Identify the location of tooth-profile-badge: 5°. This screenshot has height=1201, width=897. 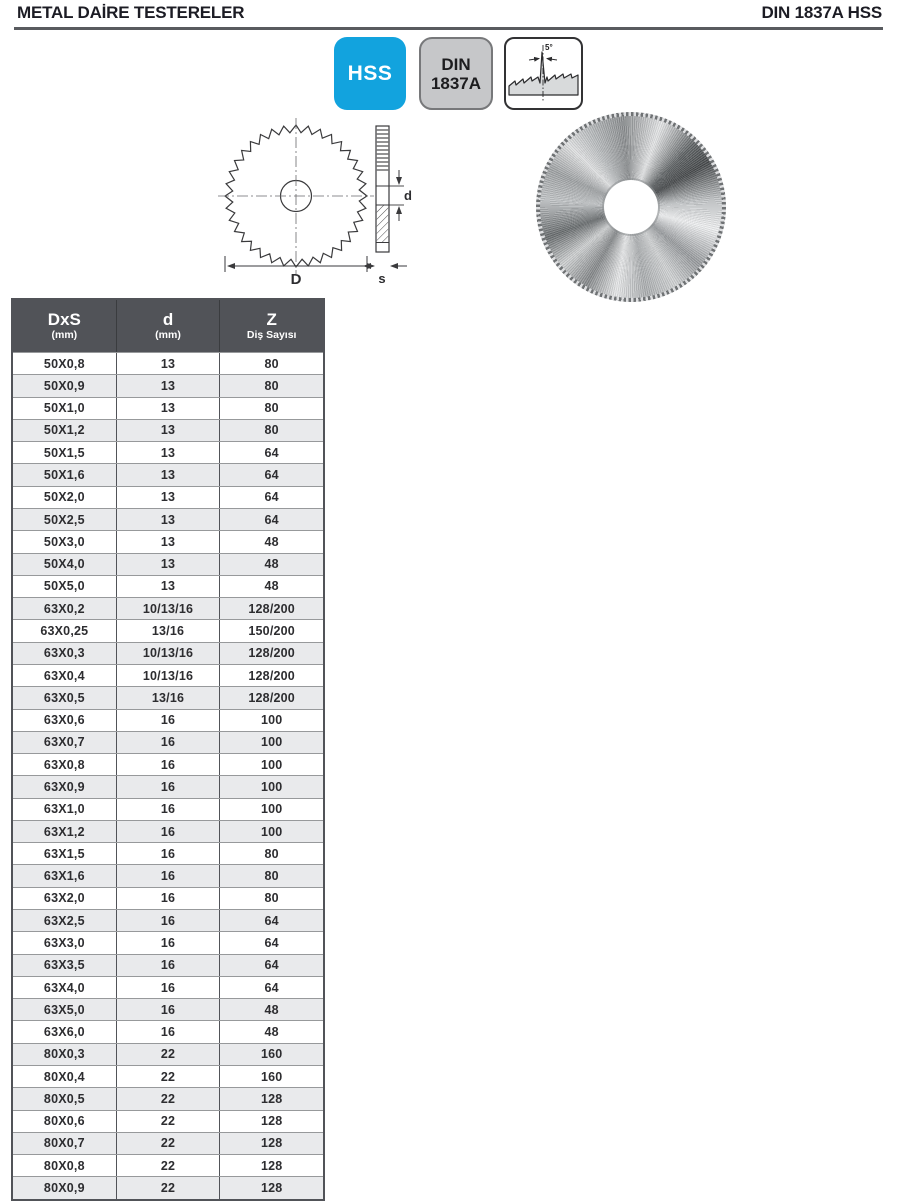
(543, 73).